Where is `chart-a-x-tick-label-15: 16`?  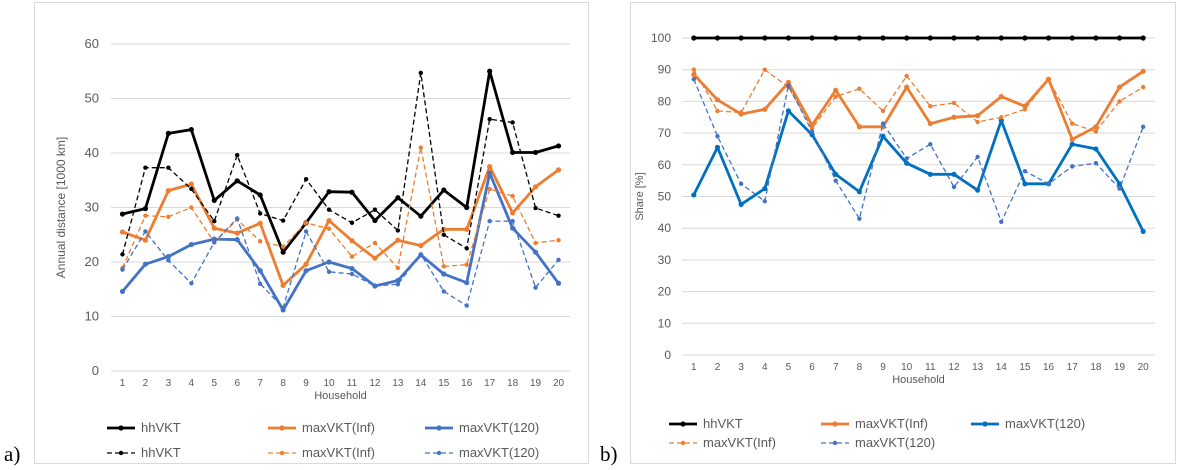 chart-a-x-tick-label-15: 16 is located at coordinates (467, 383).